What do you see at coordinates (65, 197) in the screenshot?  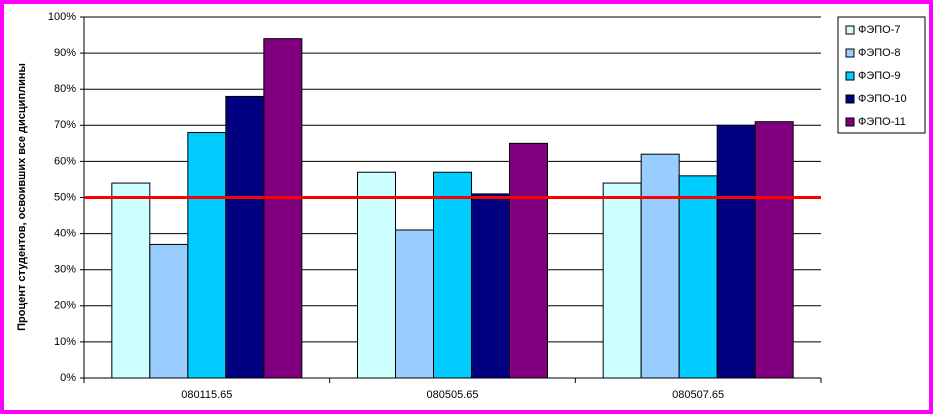 I see `y-tick-label: 50%` at bounding box center [65, 197].